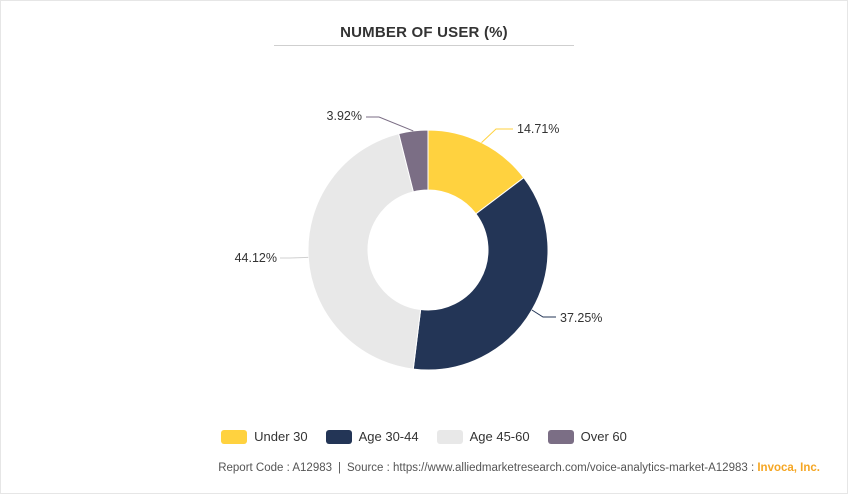  I want to click on legend-item-over-60: Over 60, so click(587, 436).